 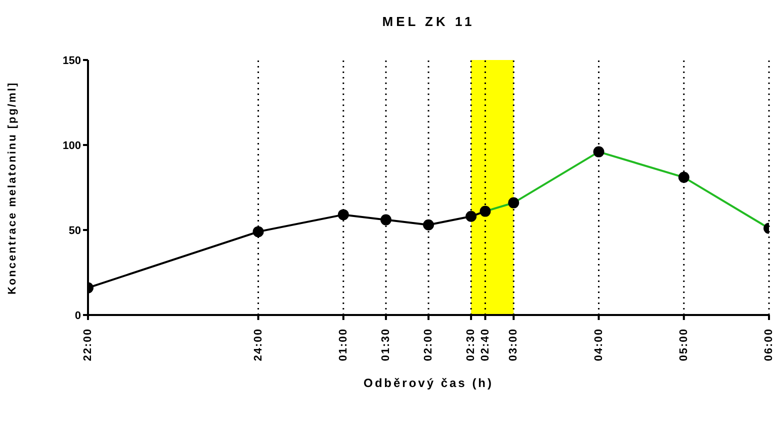 What do you see at coordinates (428, 345) in the screenshot?
I see `x-tick-label: 02:00` at bounding box center [428, 345].